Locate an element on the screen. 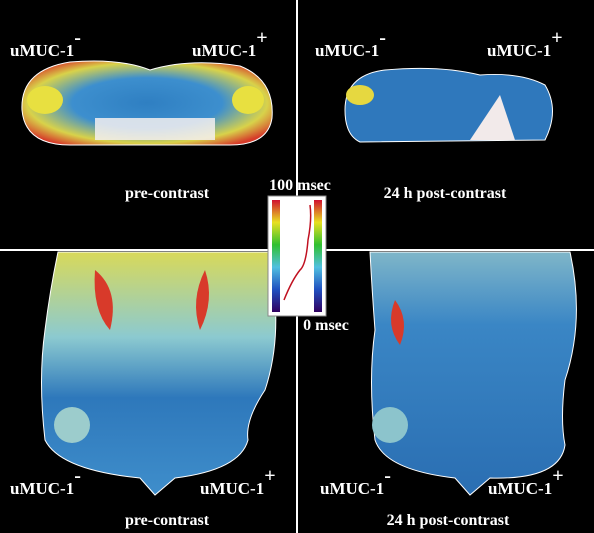 The image size is (594, 533). colorbar: 100 msec 0 msec is located at coordinates (308, 255).